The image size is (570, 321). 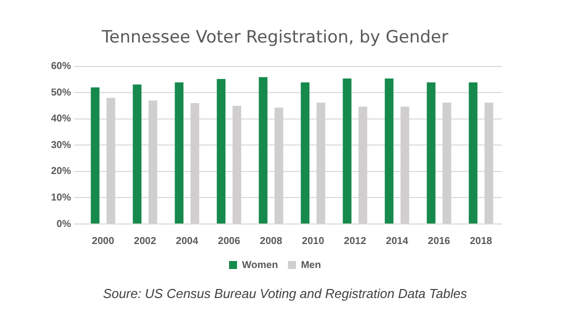 What do you see at coordinates (187, 241) in the screenshot?
I see `x-tick-label: 2004` at bounding box center [187, 241].